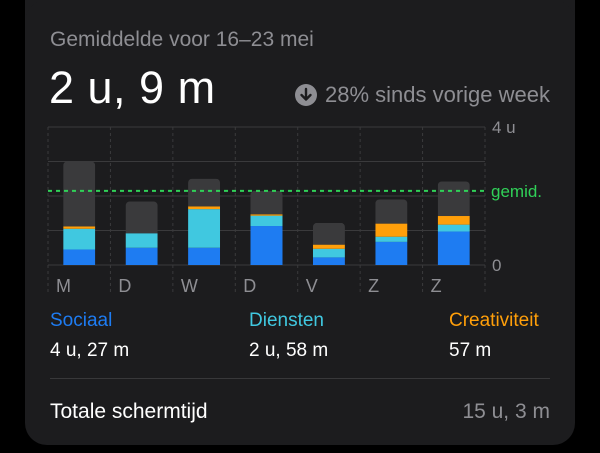  I want to click on x-tick-label: W, so click(189, 286).